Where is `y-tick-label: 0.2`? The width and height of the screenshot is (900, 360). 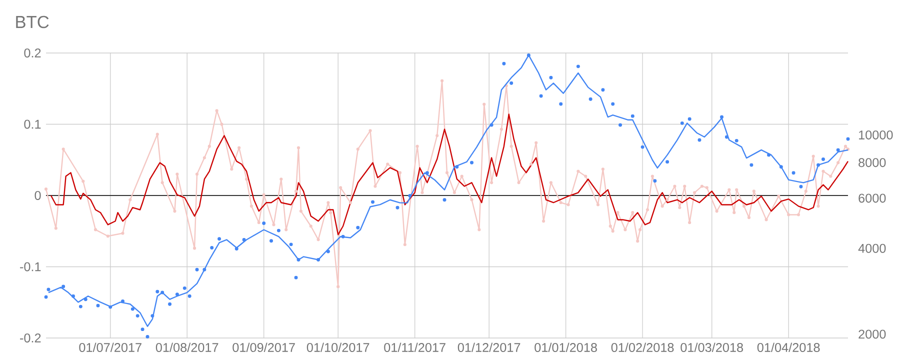
y-tick-label: 0.2 is located at coordinates (32, 53).